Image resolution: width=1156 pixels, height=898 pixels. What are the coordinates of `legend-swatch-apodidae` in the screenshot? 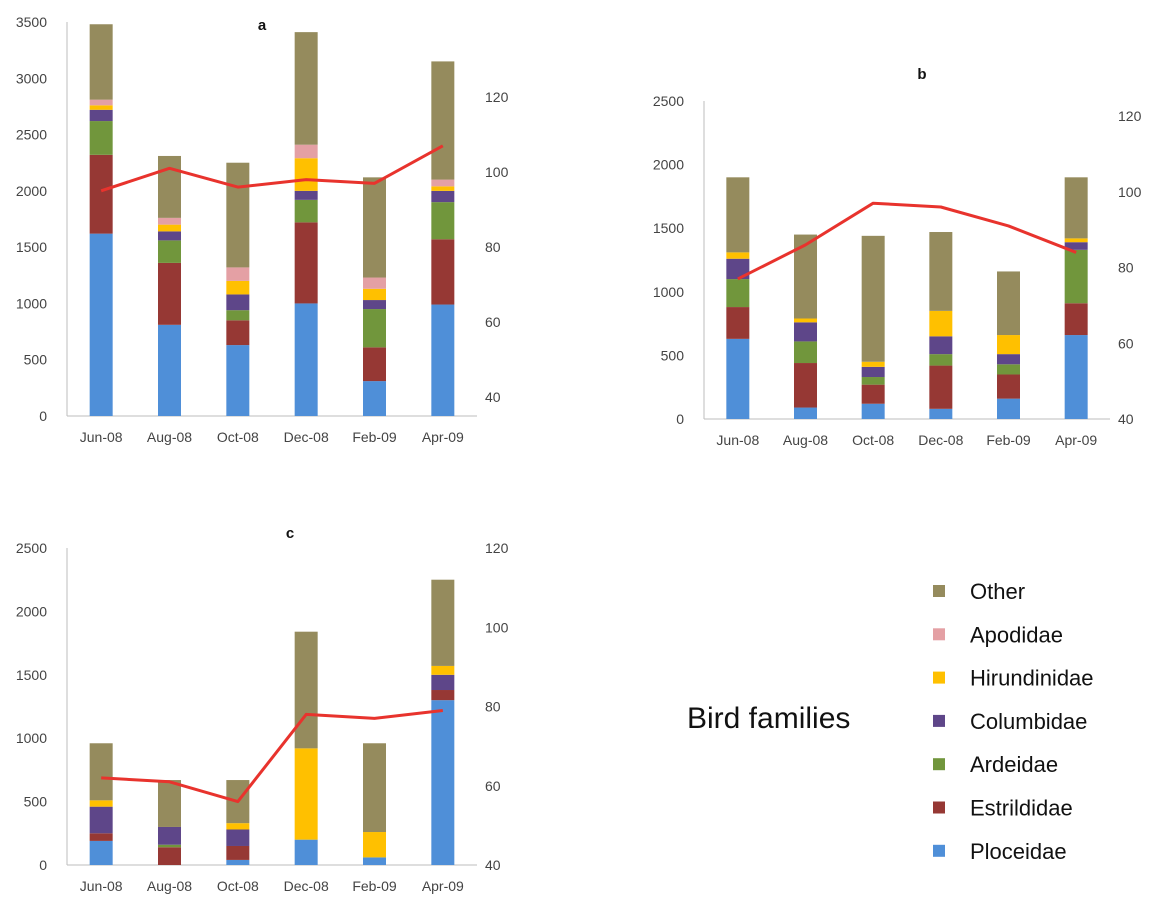 It's located at (939, 634).